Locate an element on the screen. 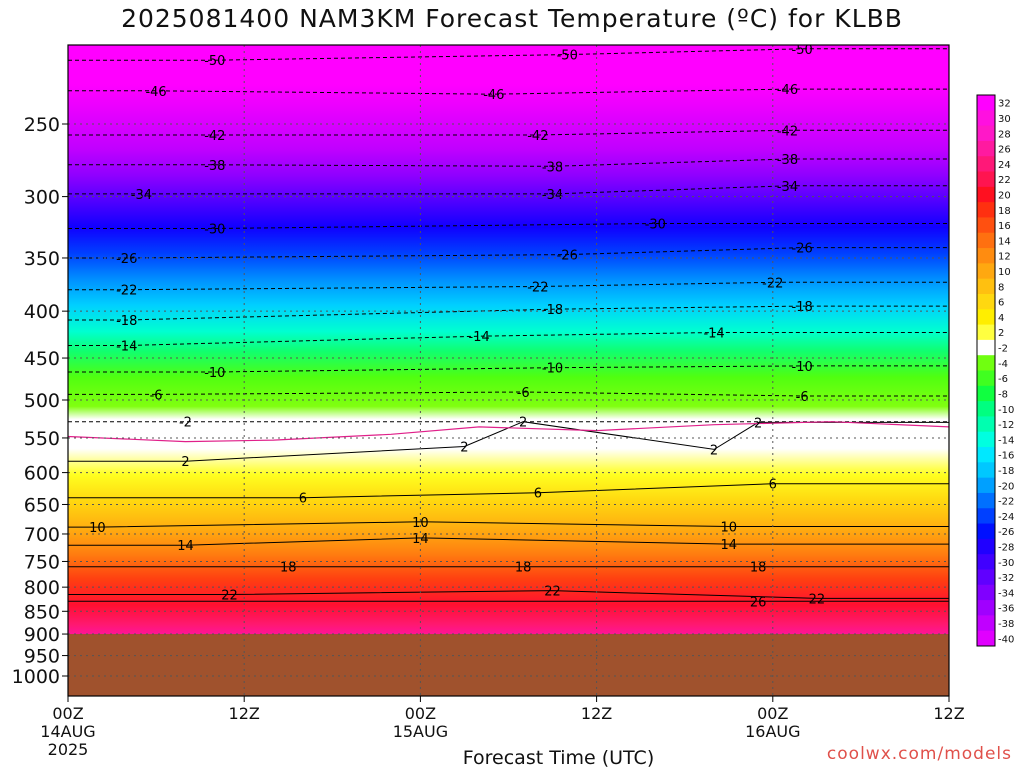 The width and height of the screenshot is (1024, 768). x-tick-sublabel: 16AUG is located at coordinates (772, 731).